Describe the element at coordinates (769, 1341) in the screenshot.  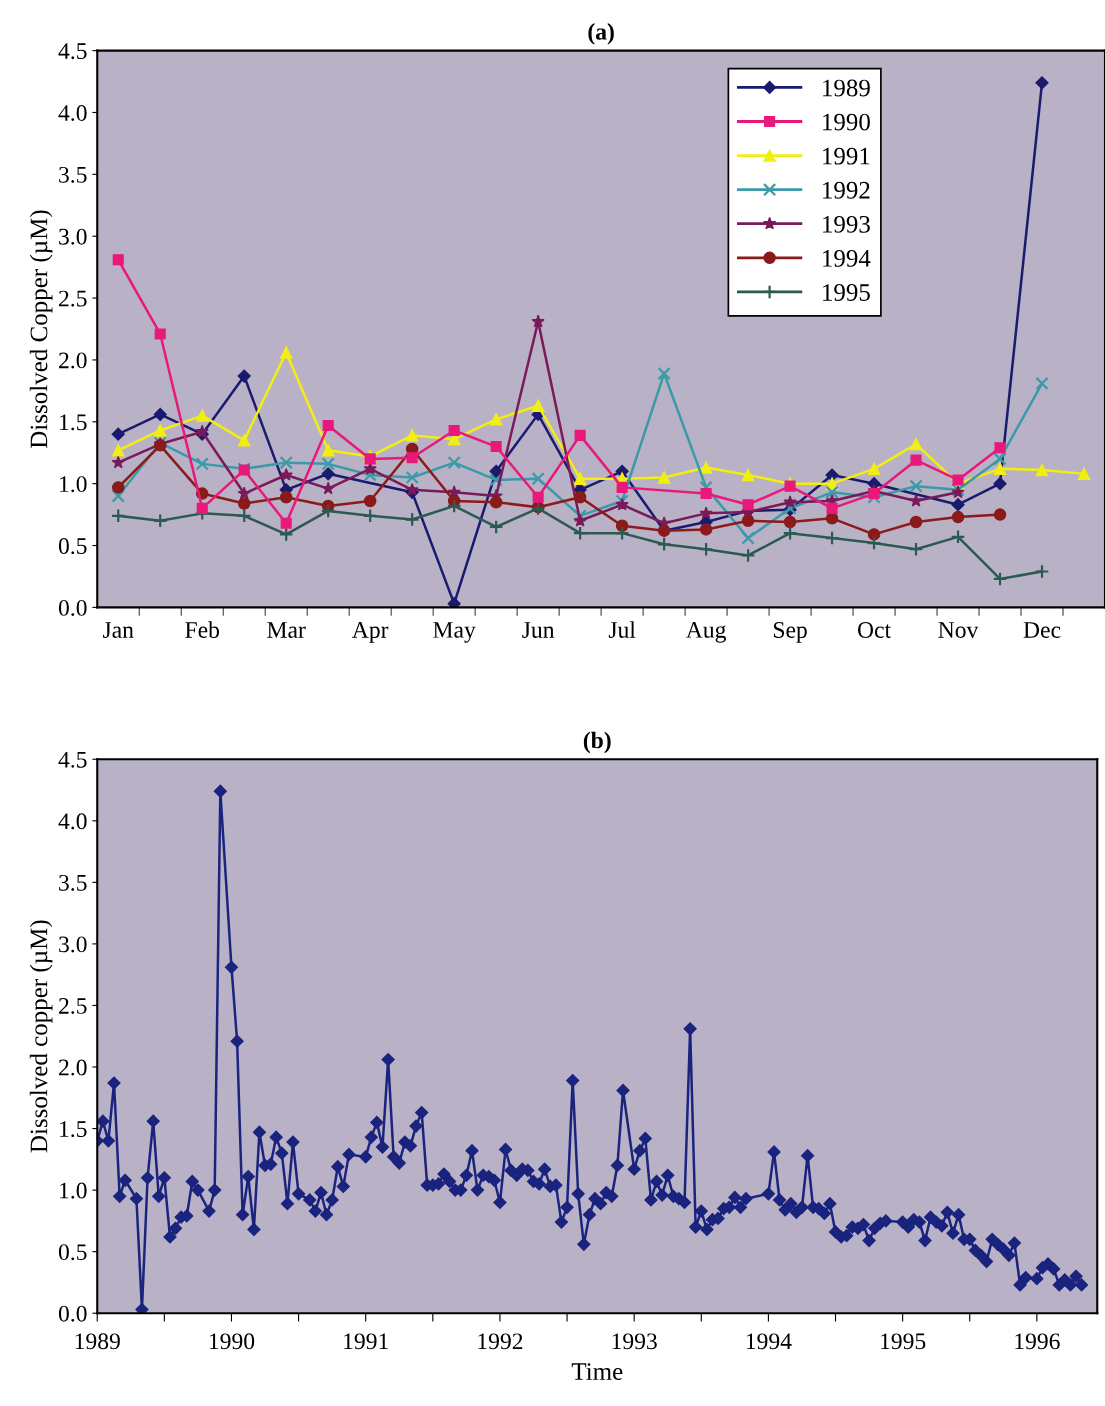
I see `x-tick-label: 1994` at that location.